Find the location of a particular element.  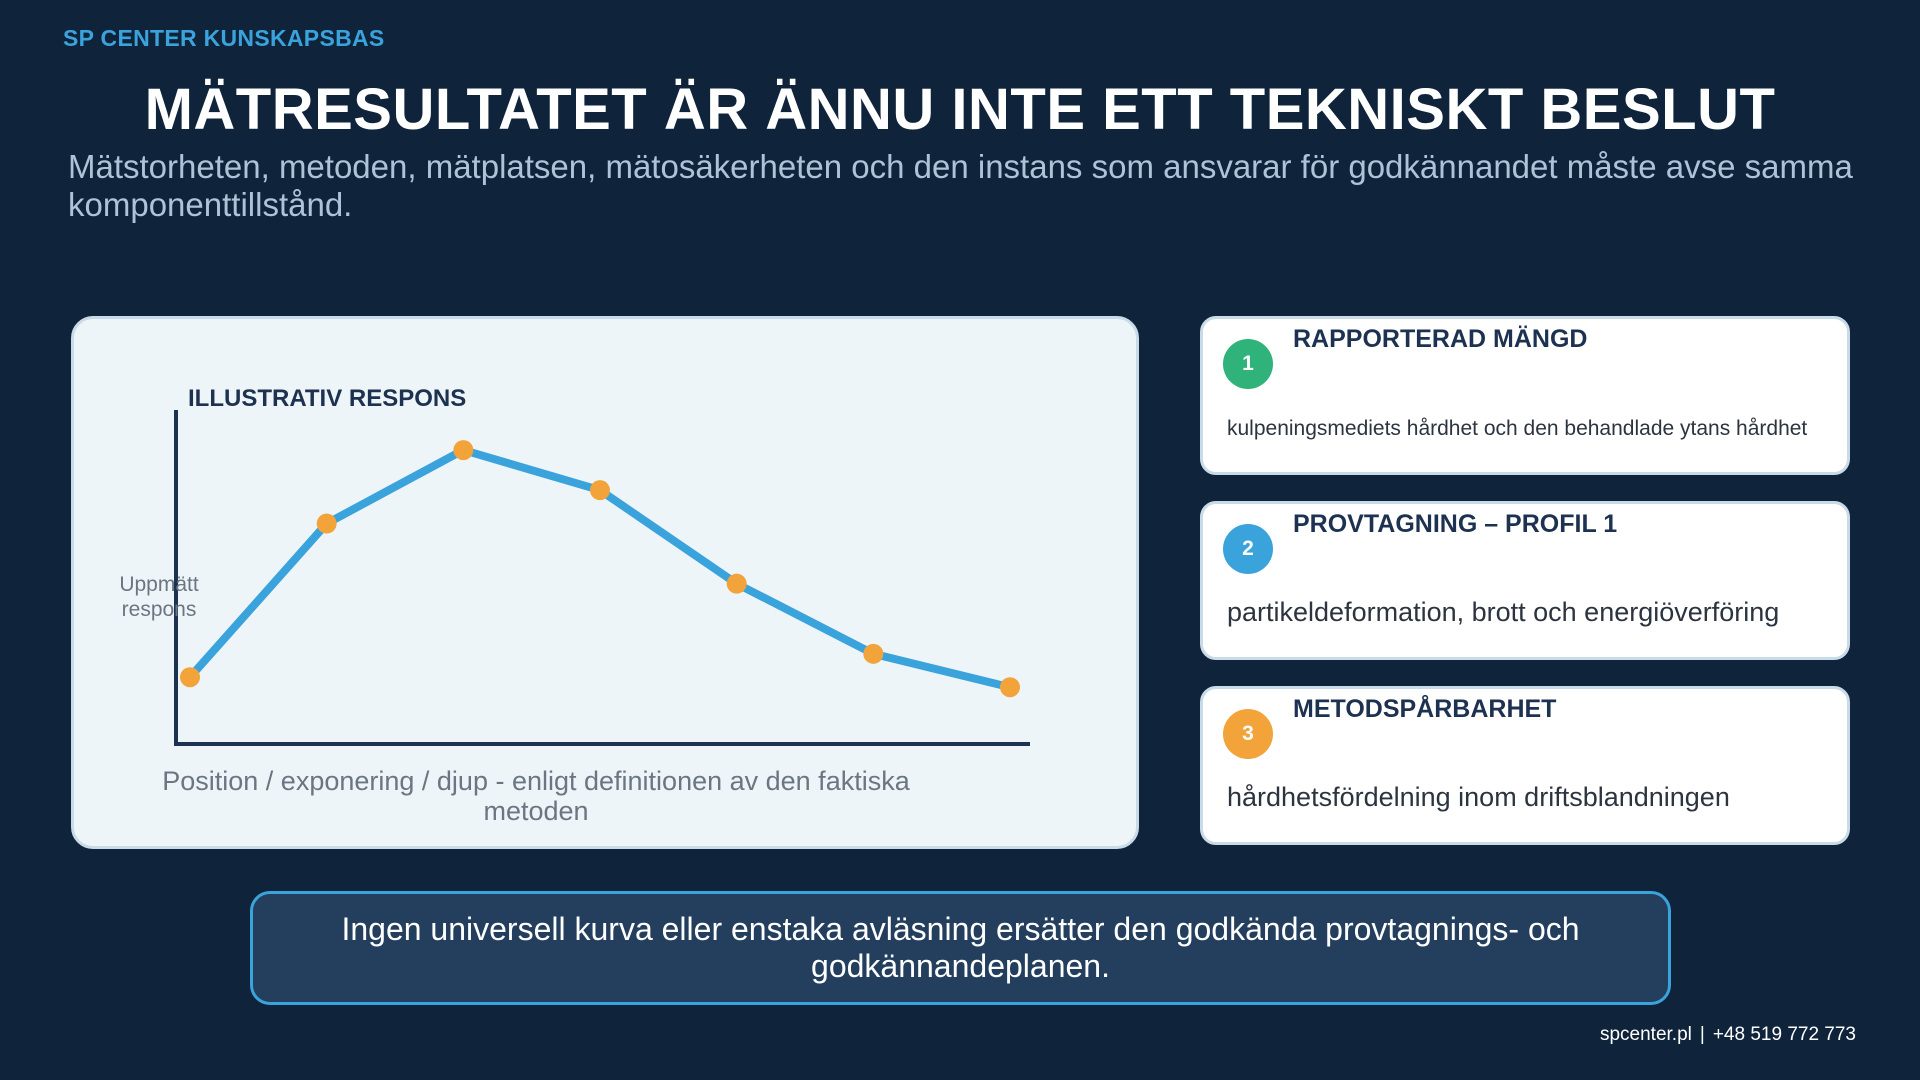

y-axis-label: Uppmätt respons is located at coordinates (159, 597).